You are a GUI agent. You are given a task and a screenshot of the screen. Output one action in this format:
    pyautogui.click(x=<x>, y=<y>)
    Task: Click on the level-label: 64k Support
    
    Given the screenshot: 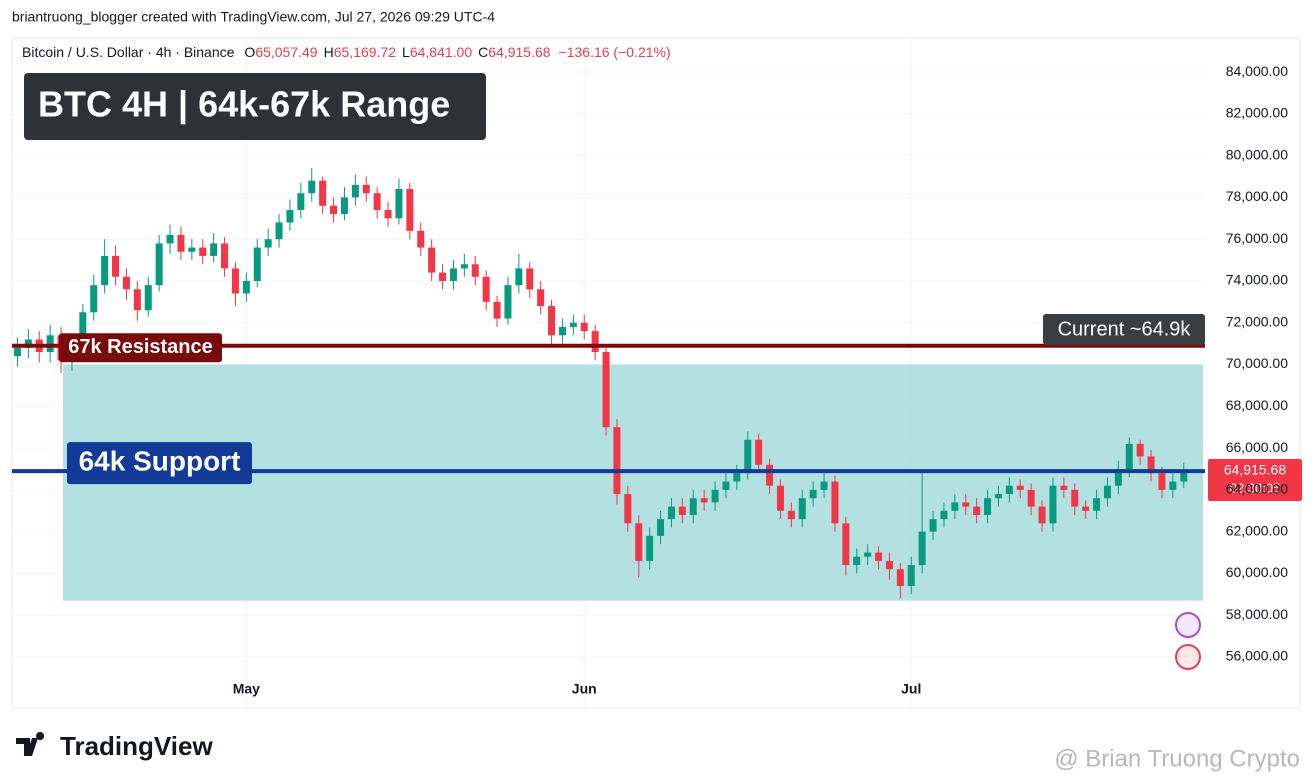 What is the action you would take?
    pyautogui.click(x=160, y=460)
    